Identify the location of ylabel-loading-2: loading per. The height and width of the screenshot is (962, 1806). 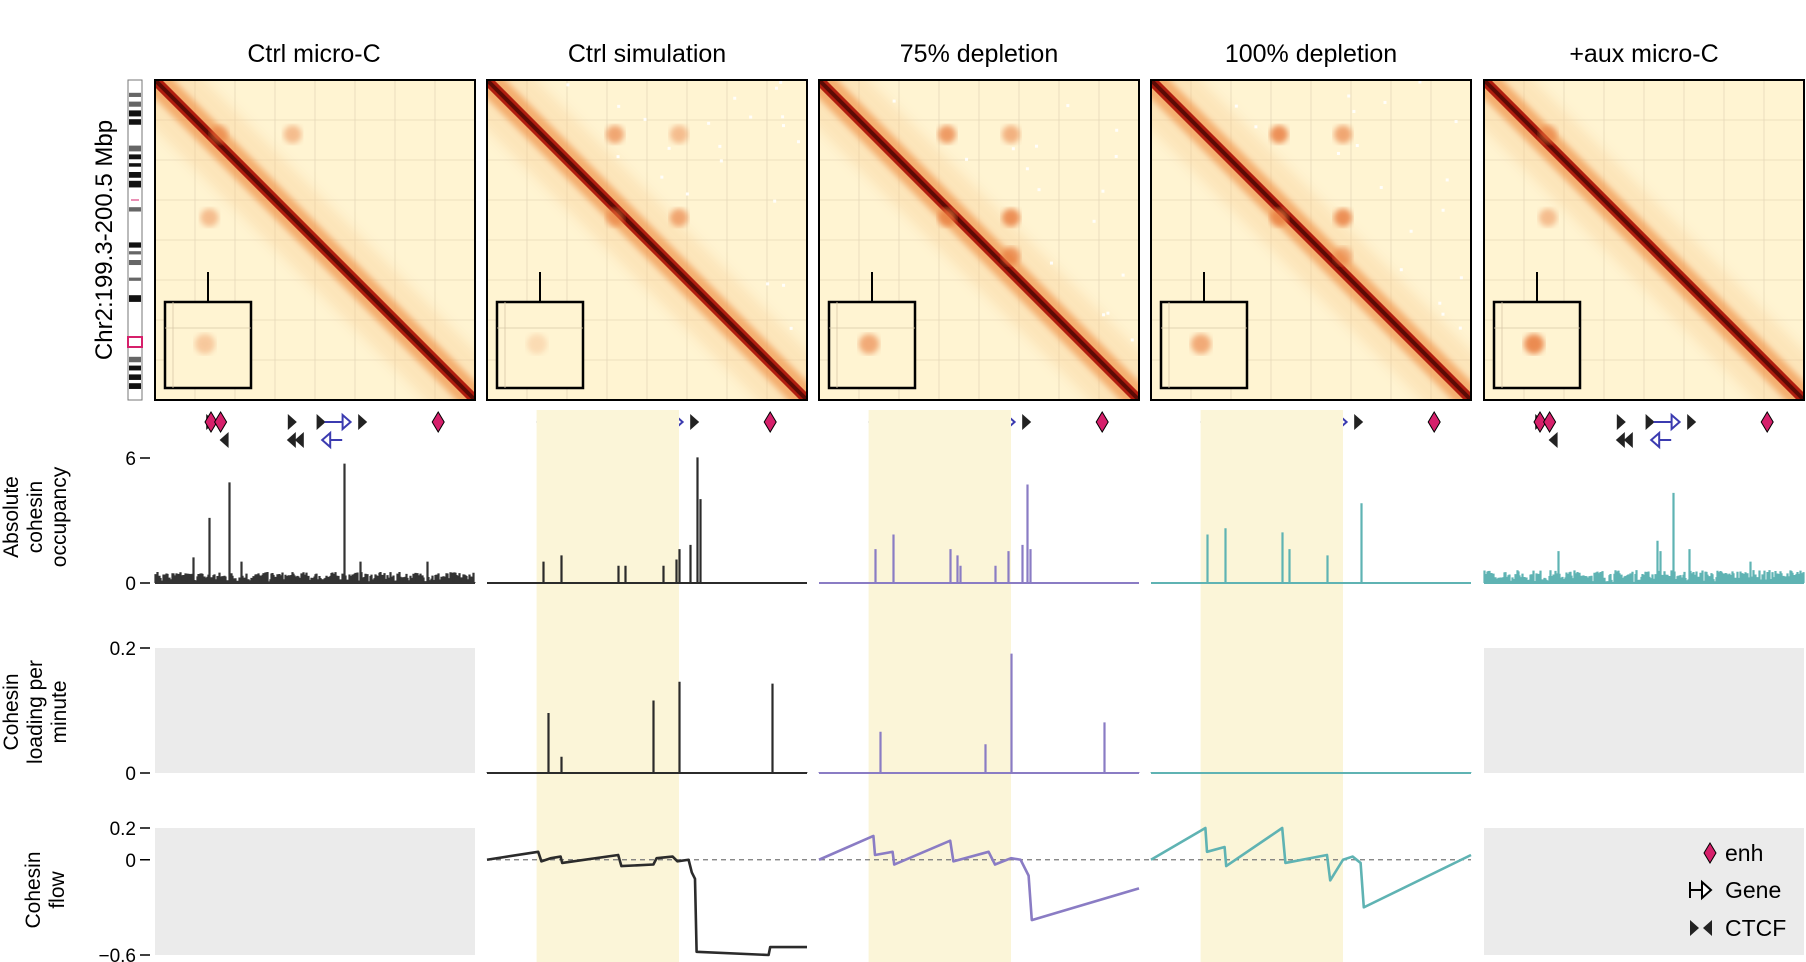
(35, 712).